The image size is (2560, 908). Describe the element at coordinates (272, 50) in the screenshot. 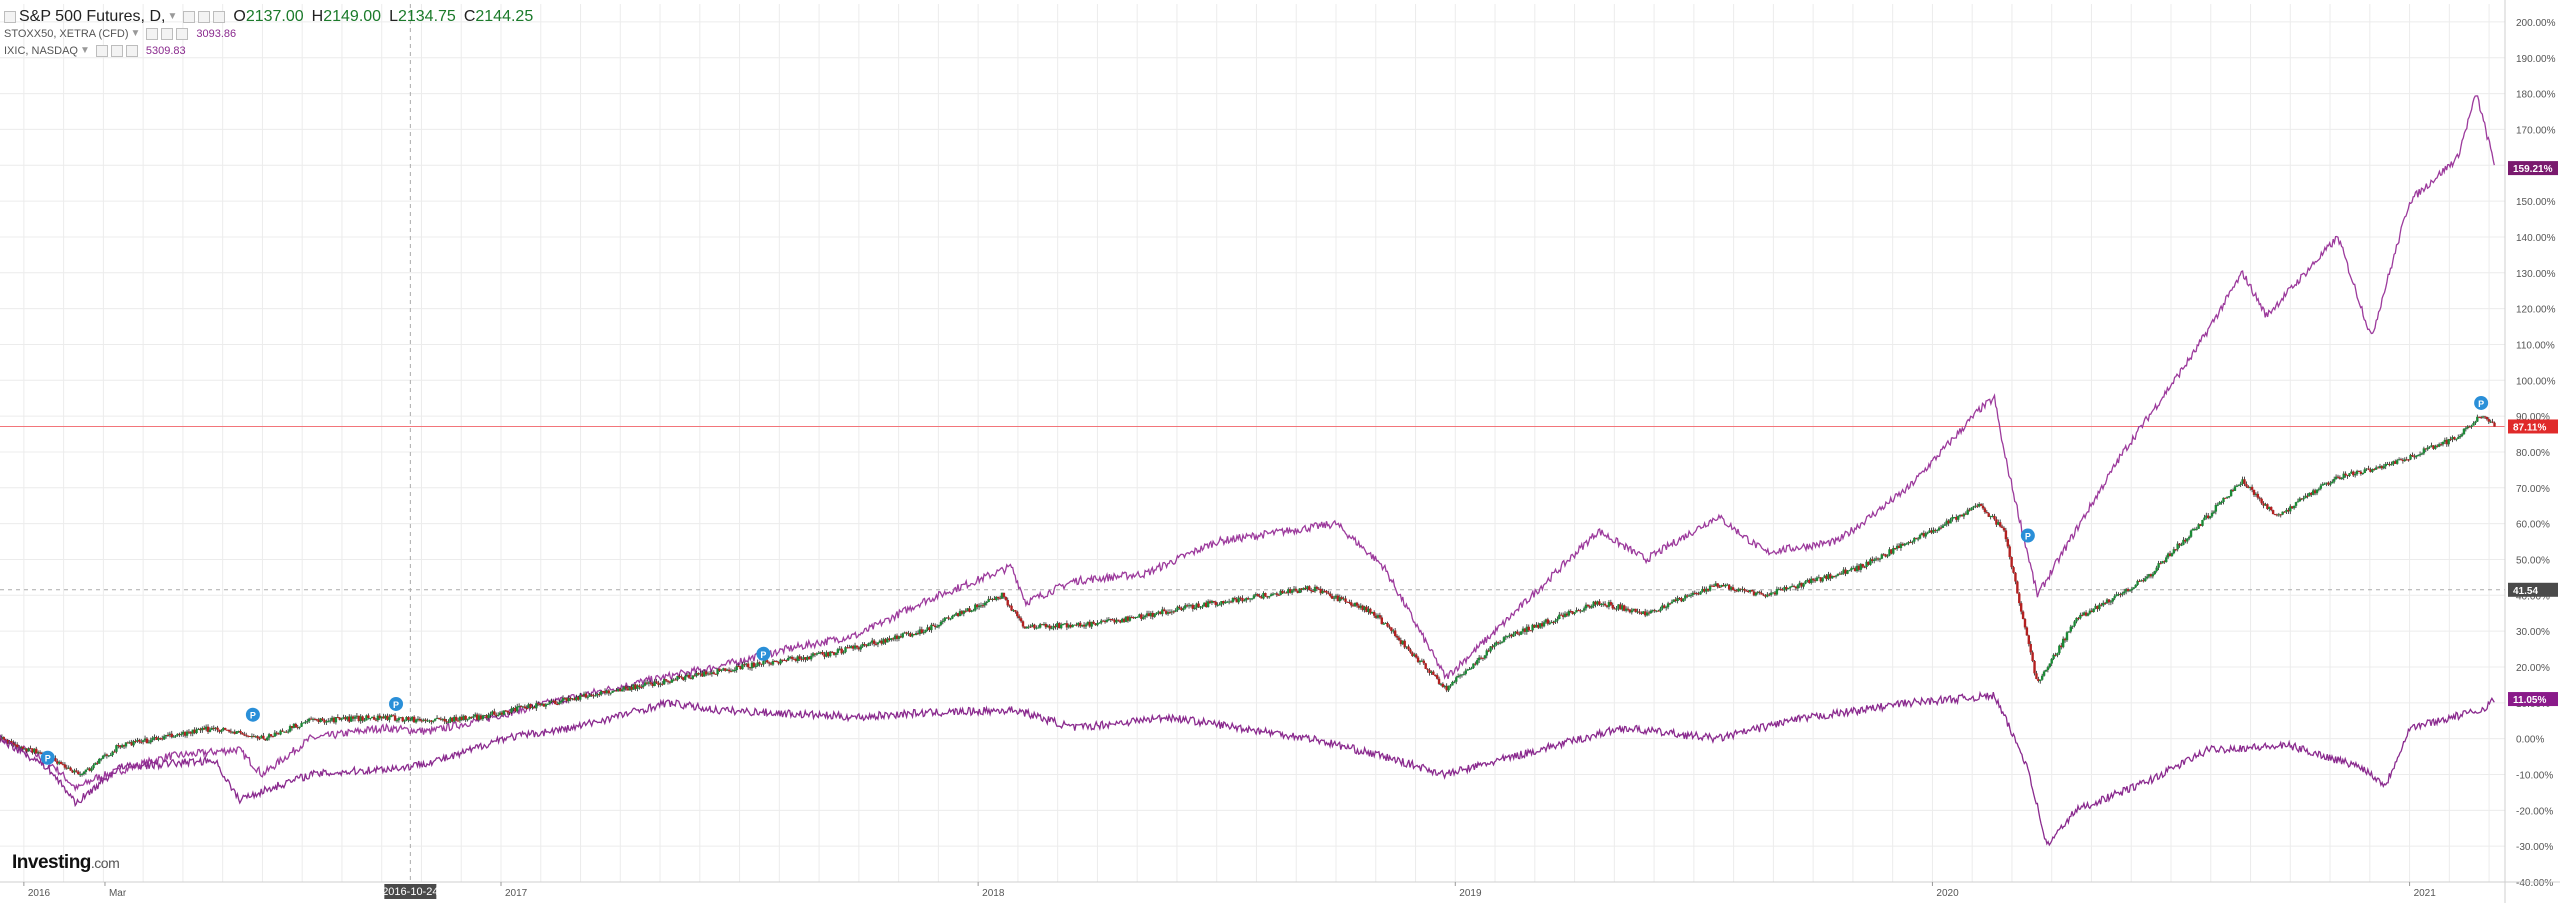

I see `legend-series-nasdaq: IXIC, NASDAQ ▼ 5309.83` at that location.